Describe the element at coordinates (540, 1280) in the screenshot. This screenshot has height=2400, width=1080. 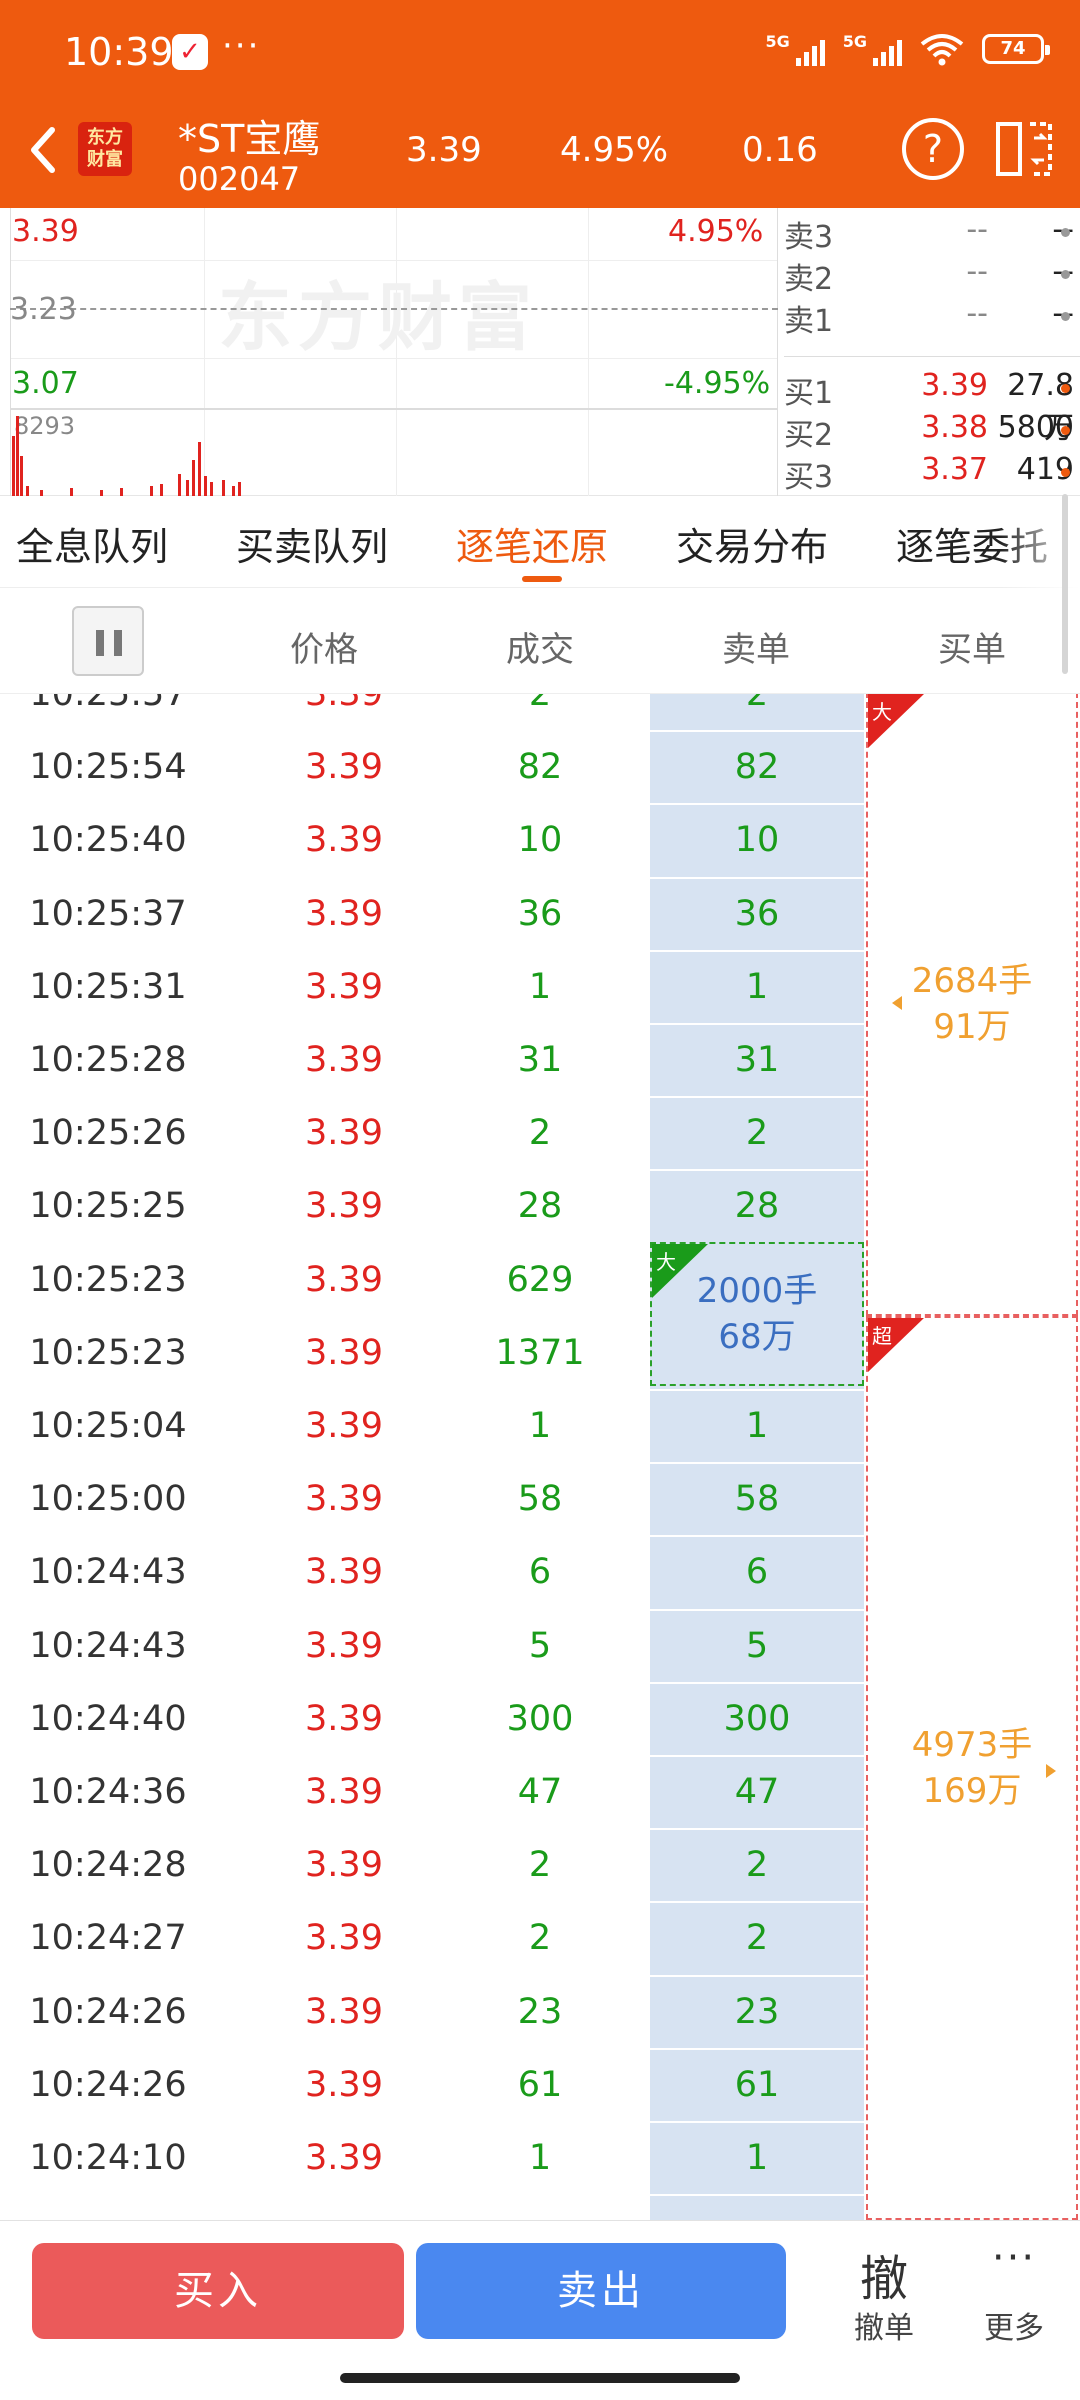
I see `table-row: 10:25:23 3.39 629` at that location.